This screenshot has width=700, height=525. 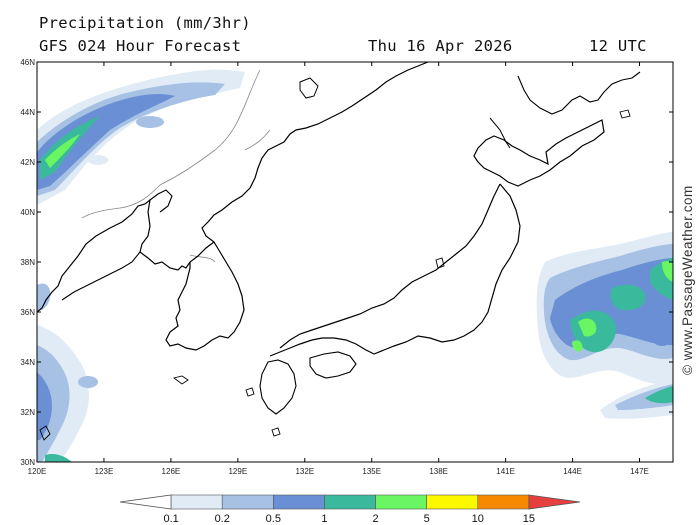 I want to click on lon-tick-label: 132E, so click(x=304, y=471).